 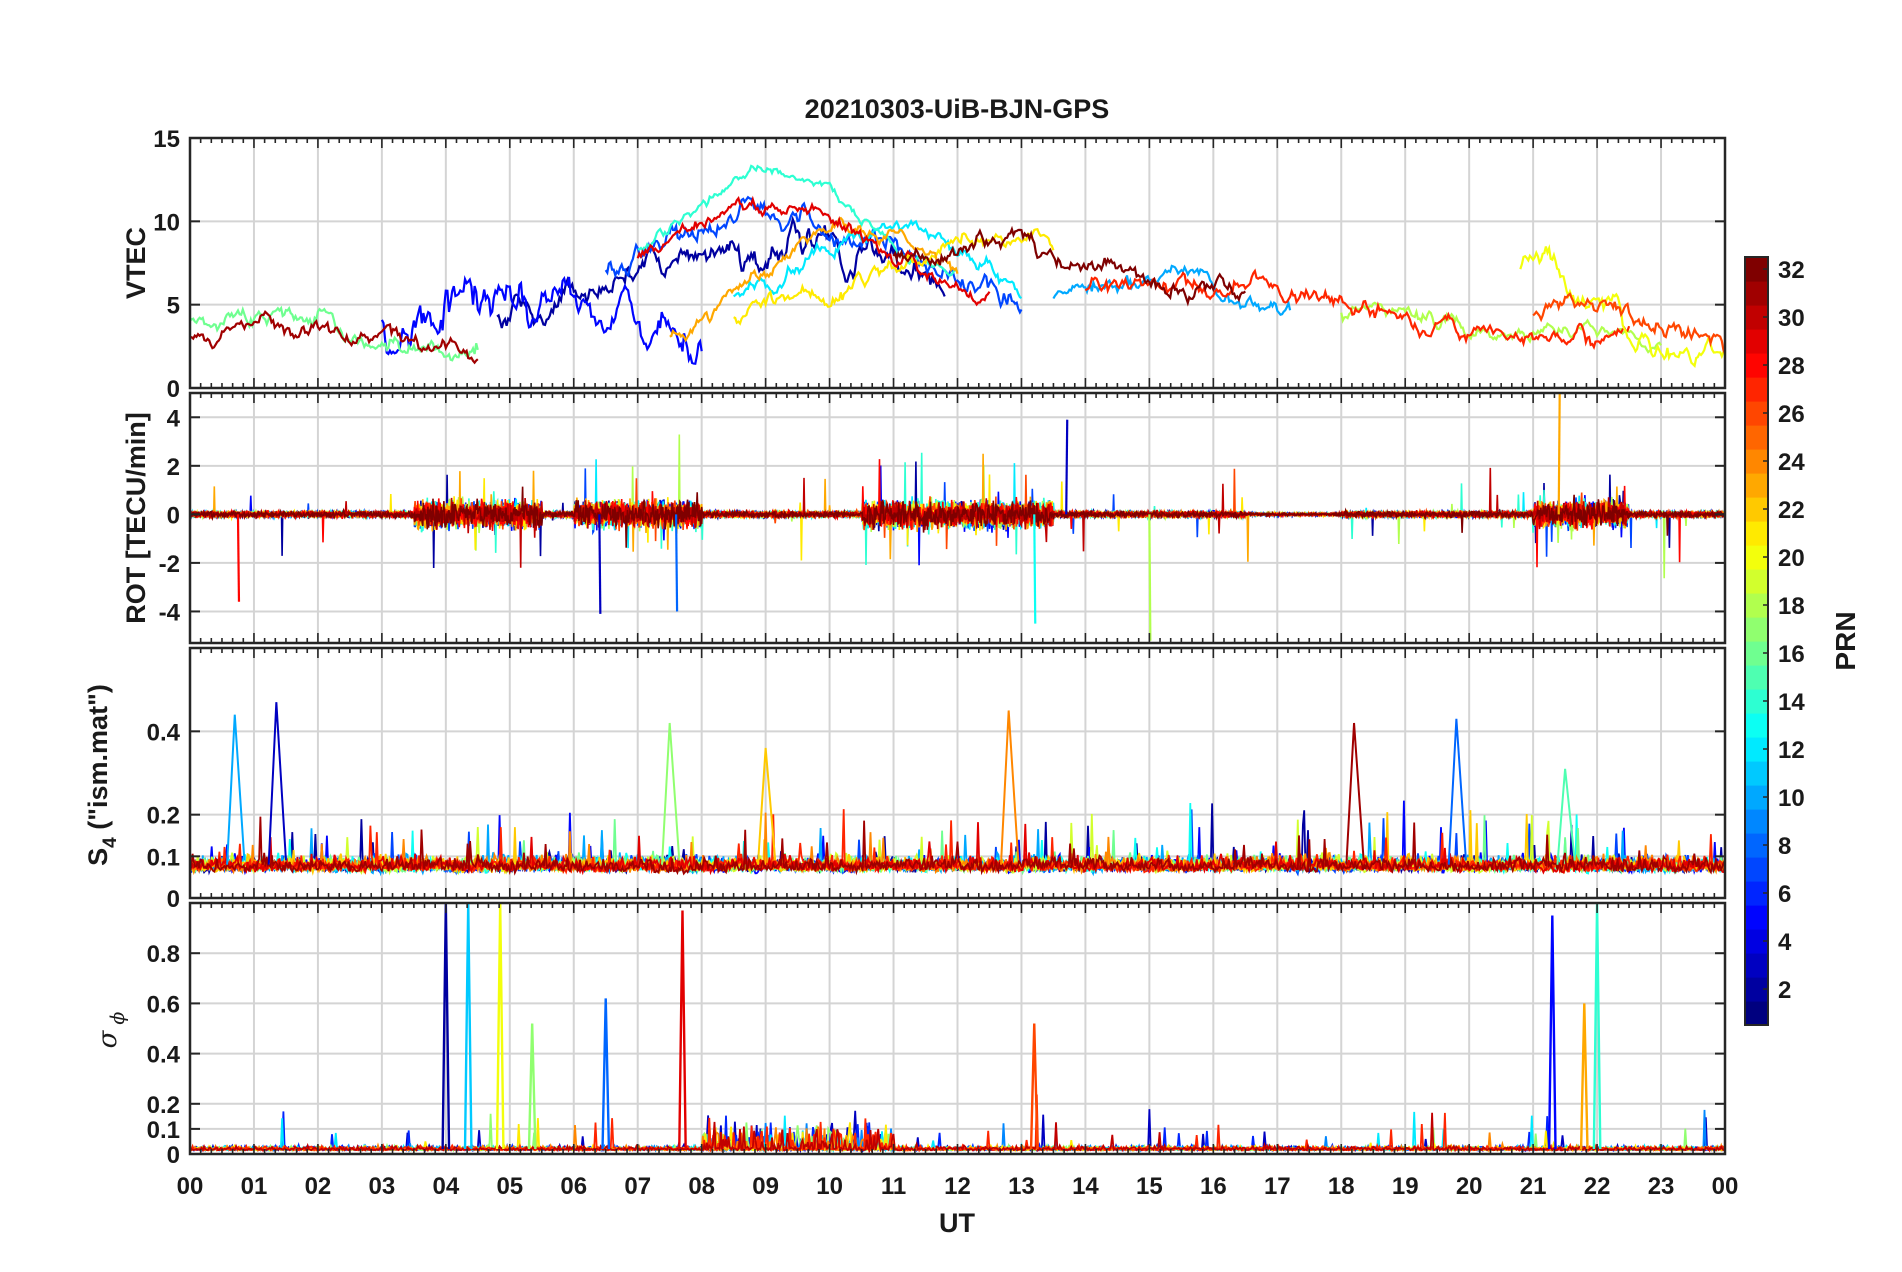 What do you see at coordinates (174, 418) in the screenshot?
I see `y-tick-label: 4` at bounding box center [174, 418].